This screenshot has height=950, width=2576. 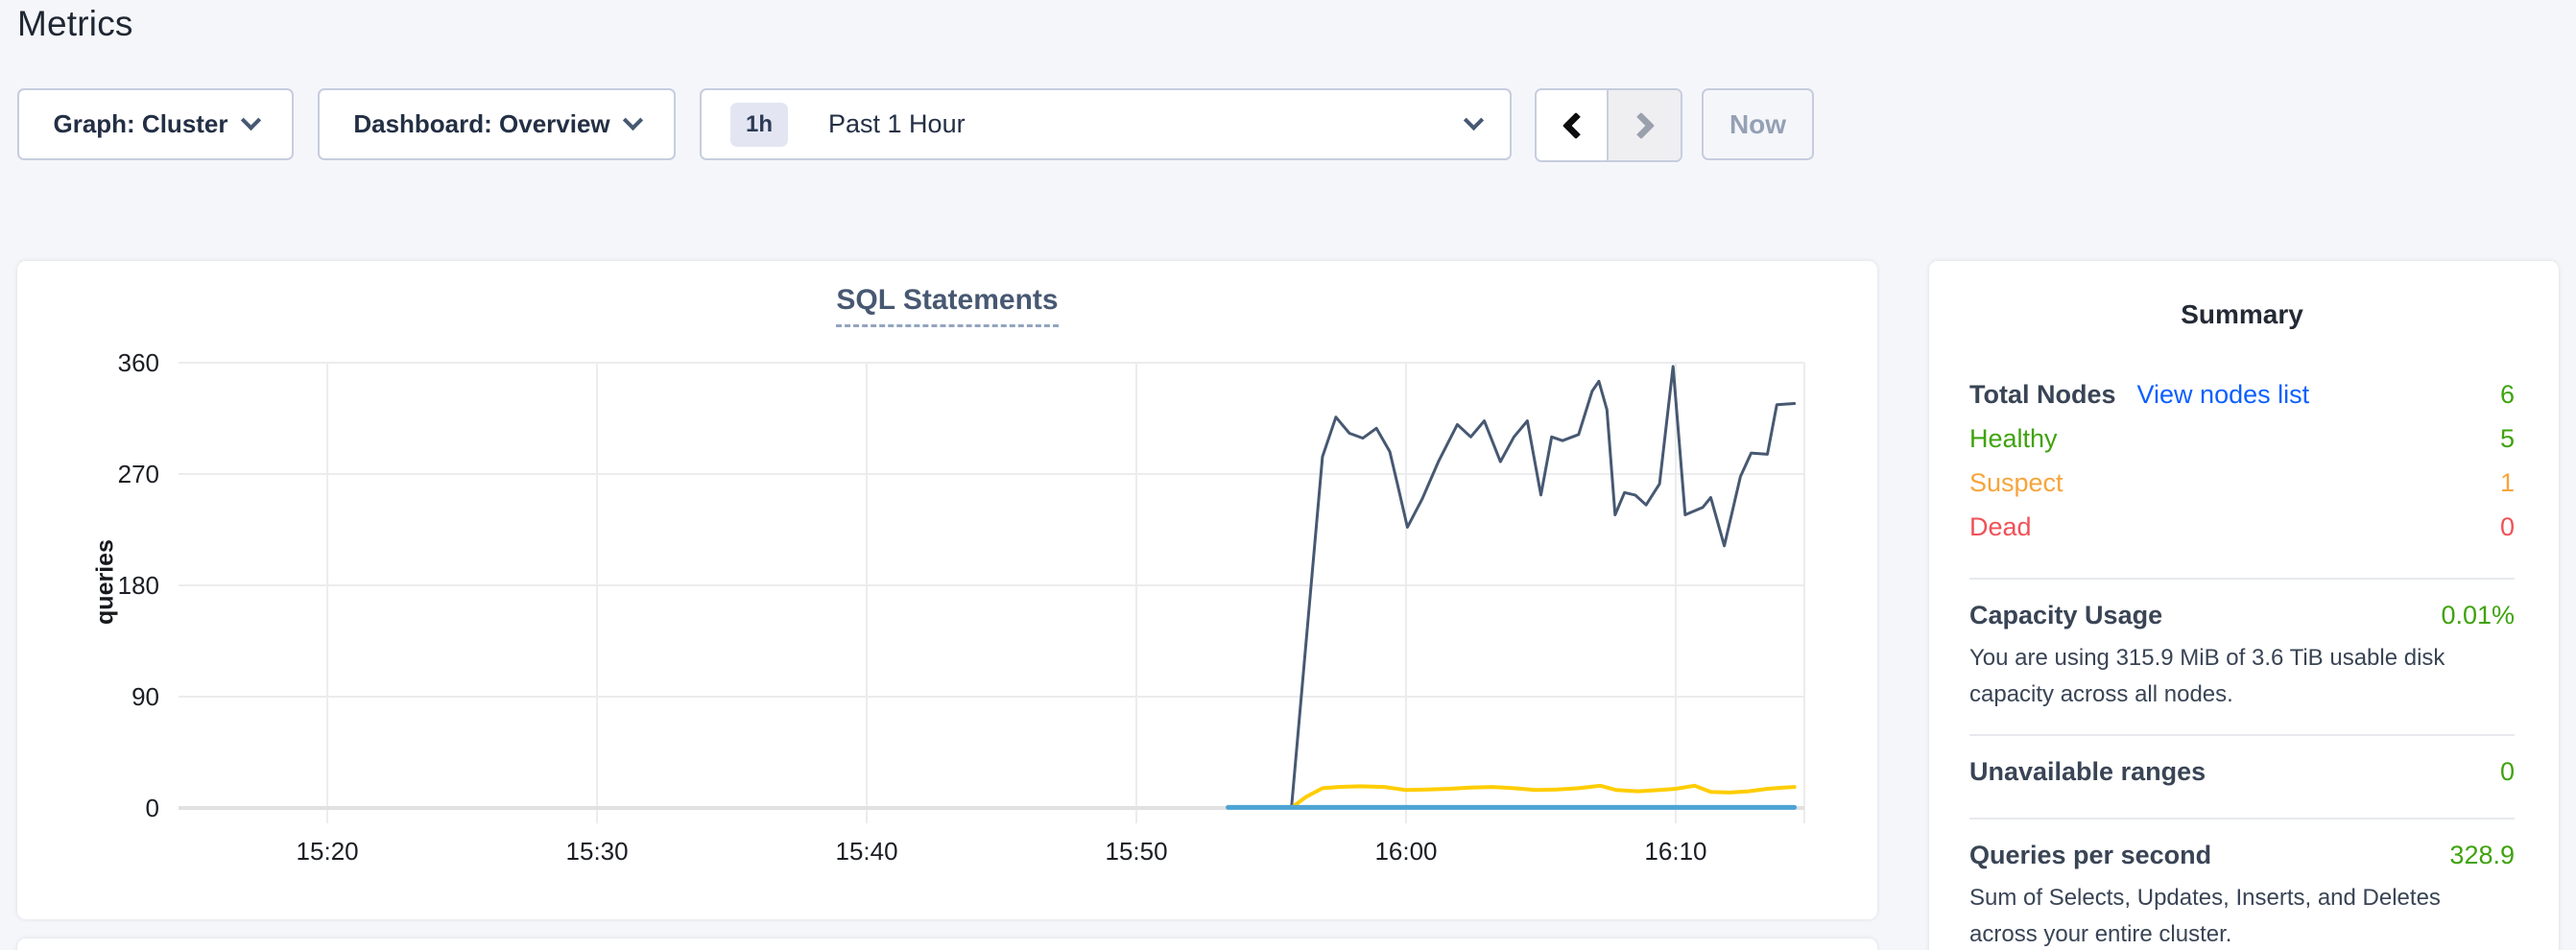 What do you see at coordinates (2478, 615) in the screenshot?
I see `capacity-usage-value: 0.01%` at bounding box center [2478, 615].